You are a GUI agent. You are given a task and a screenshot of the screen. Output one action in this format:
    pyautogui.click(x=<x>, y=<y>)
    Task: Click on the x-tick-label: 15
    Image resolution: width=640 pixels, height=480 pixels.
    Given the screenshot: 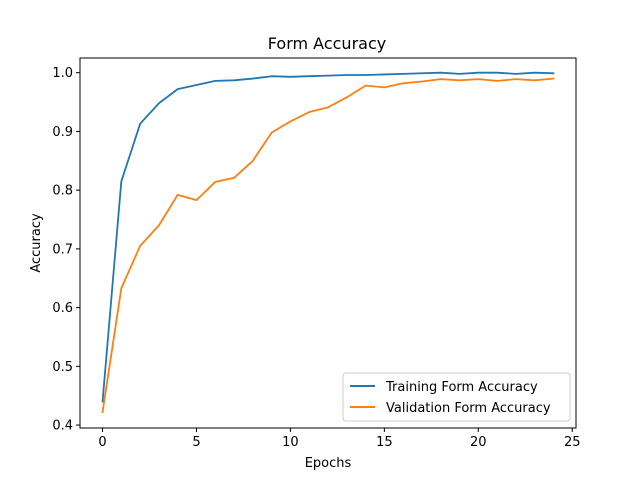 What is the action you would take?
    pyautogui.click(x=384, y=442)
    